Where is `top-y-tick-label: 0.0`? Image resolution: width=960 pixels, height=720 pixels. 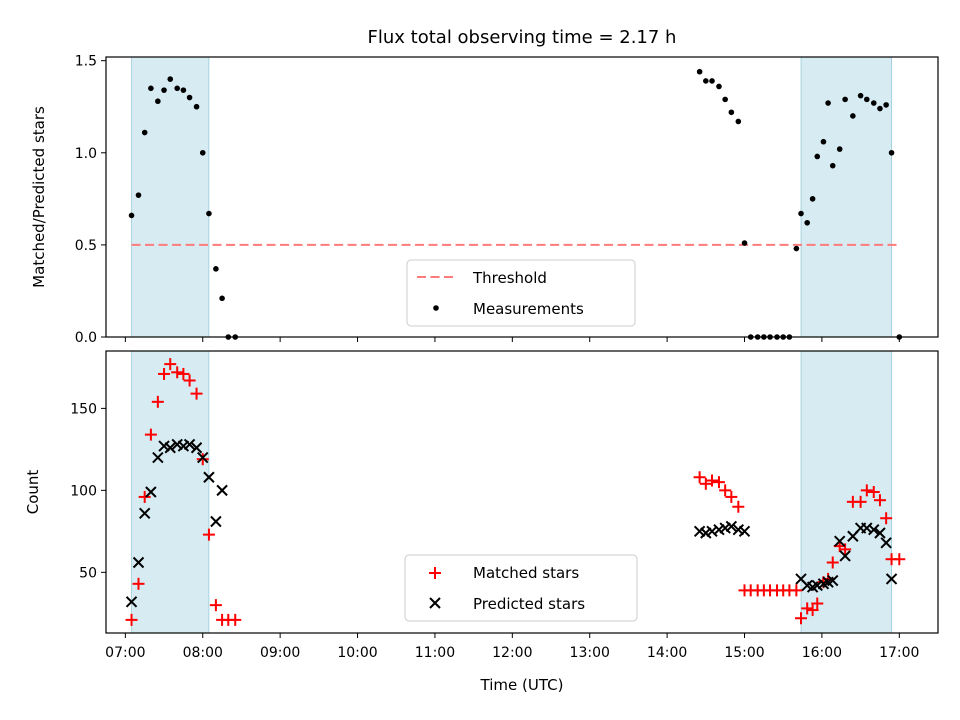 top-y-tick-label: 0.0 is located at coordinates (86, 338).